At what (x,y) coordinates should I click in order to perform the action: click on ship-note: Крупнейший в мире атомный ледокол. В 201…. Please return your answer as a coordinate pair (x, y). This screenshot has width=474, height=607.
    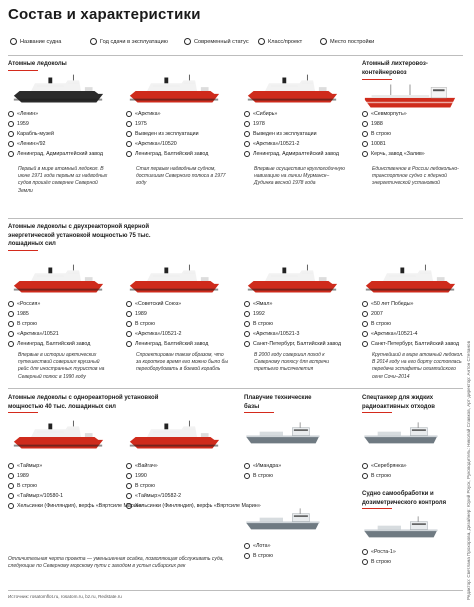
    Looking at the image, I should click on (418, 366).